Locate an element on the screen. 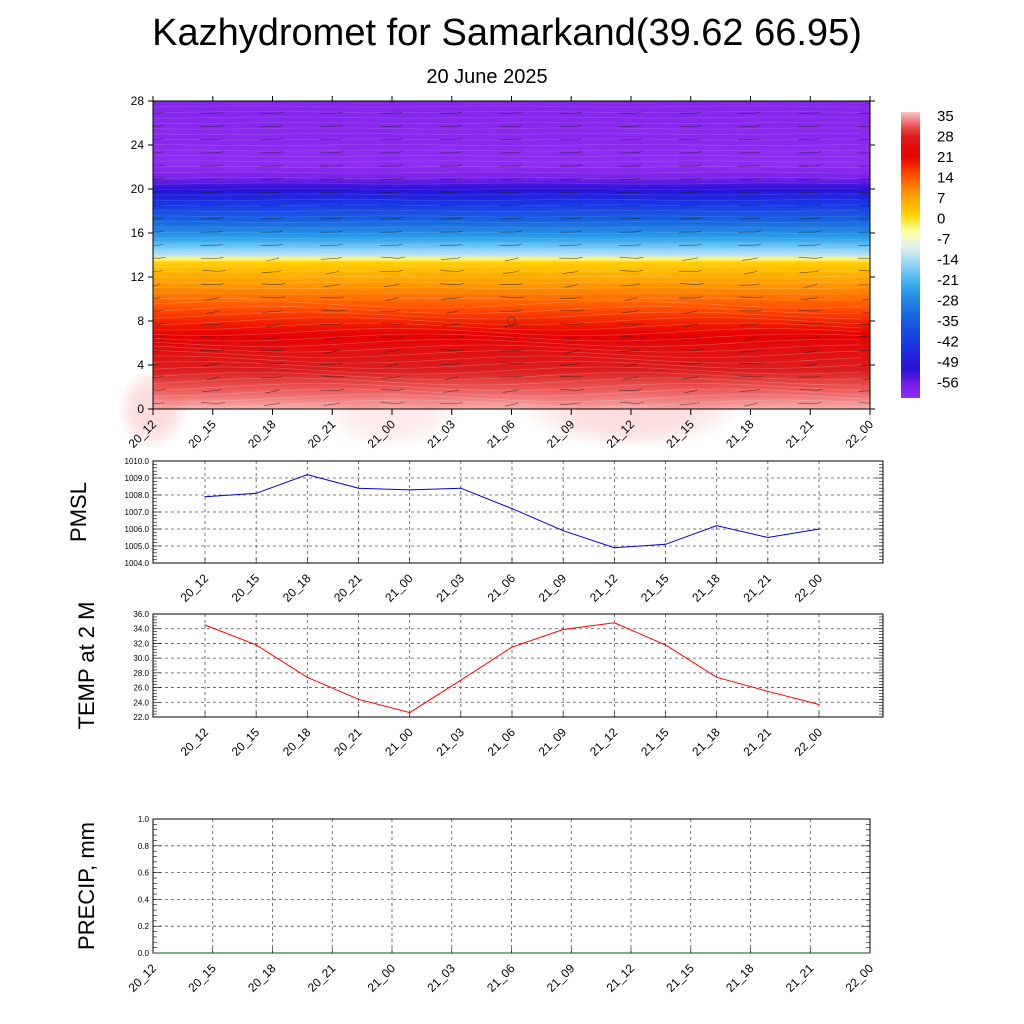 The image size is (1024, 1024). y-tick-label: 0.8 is located at coordinates (144, 846).